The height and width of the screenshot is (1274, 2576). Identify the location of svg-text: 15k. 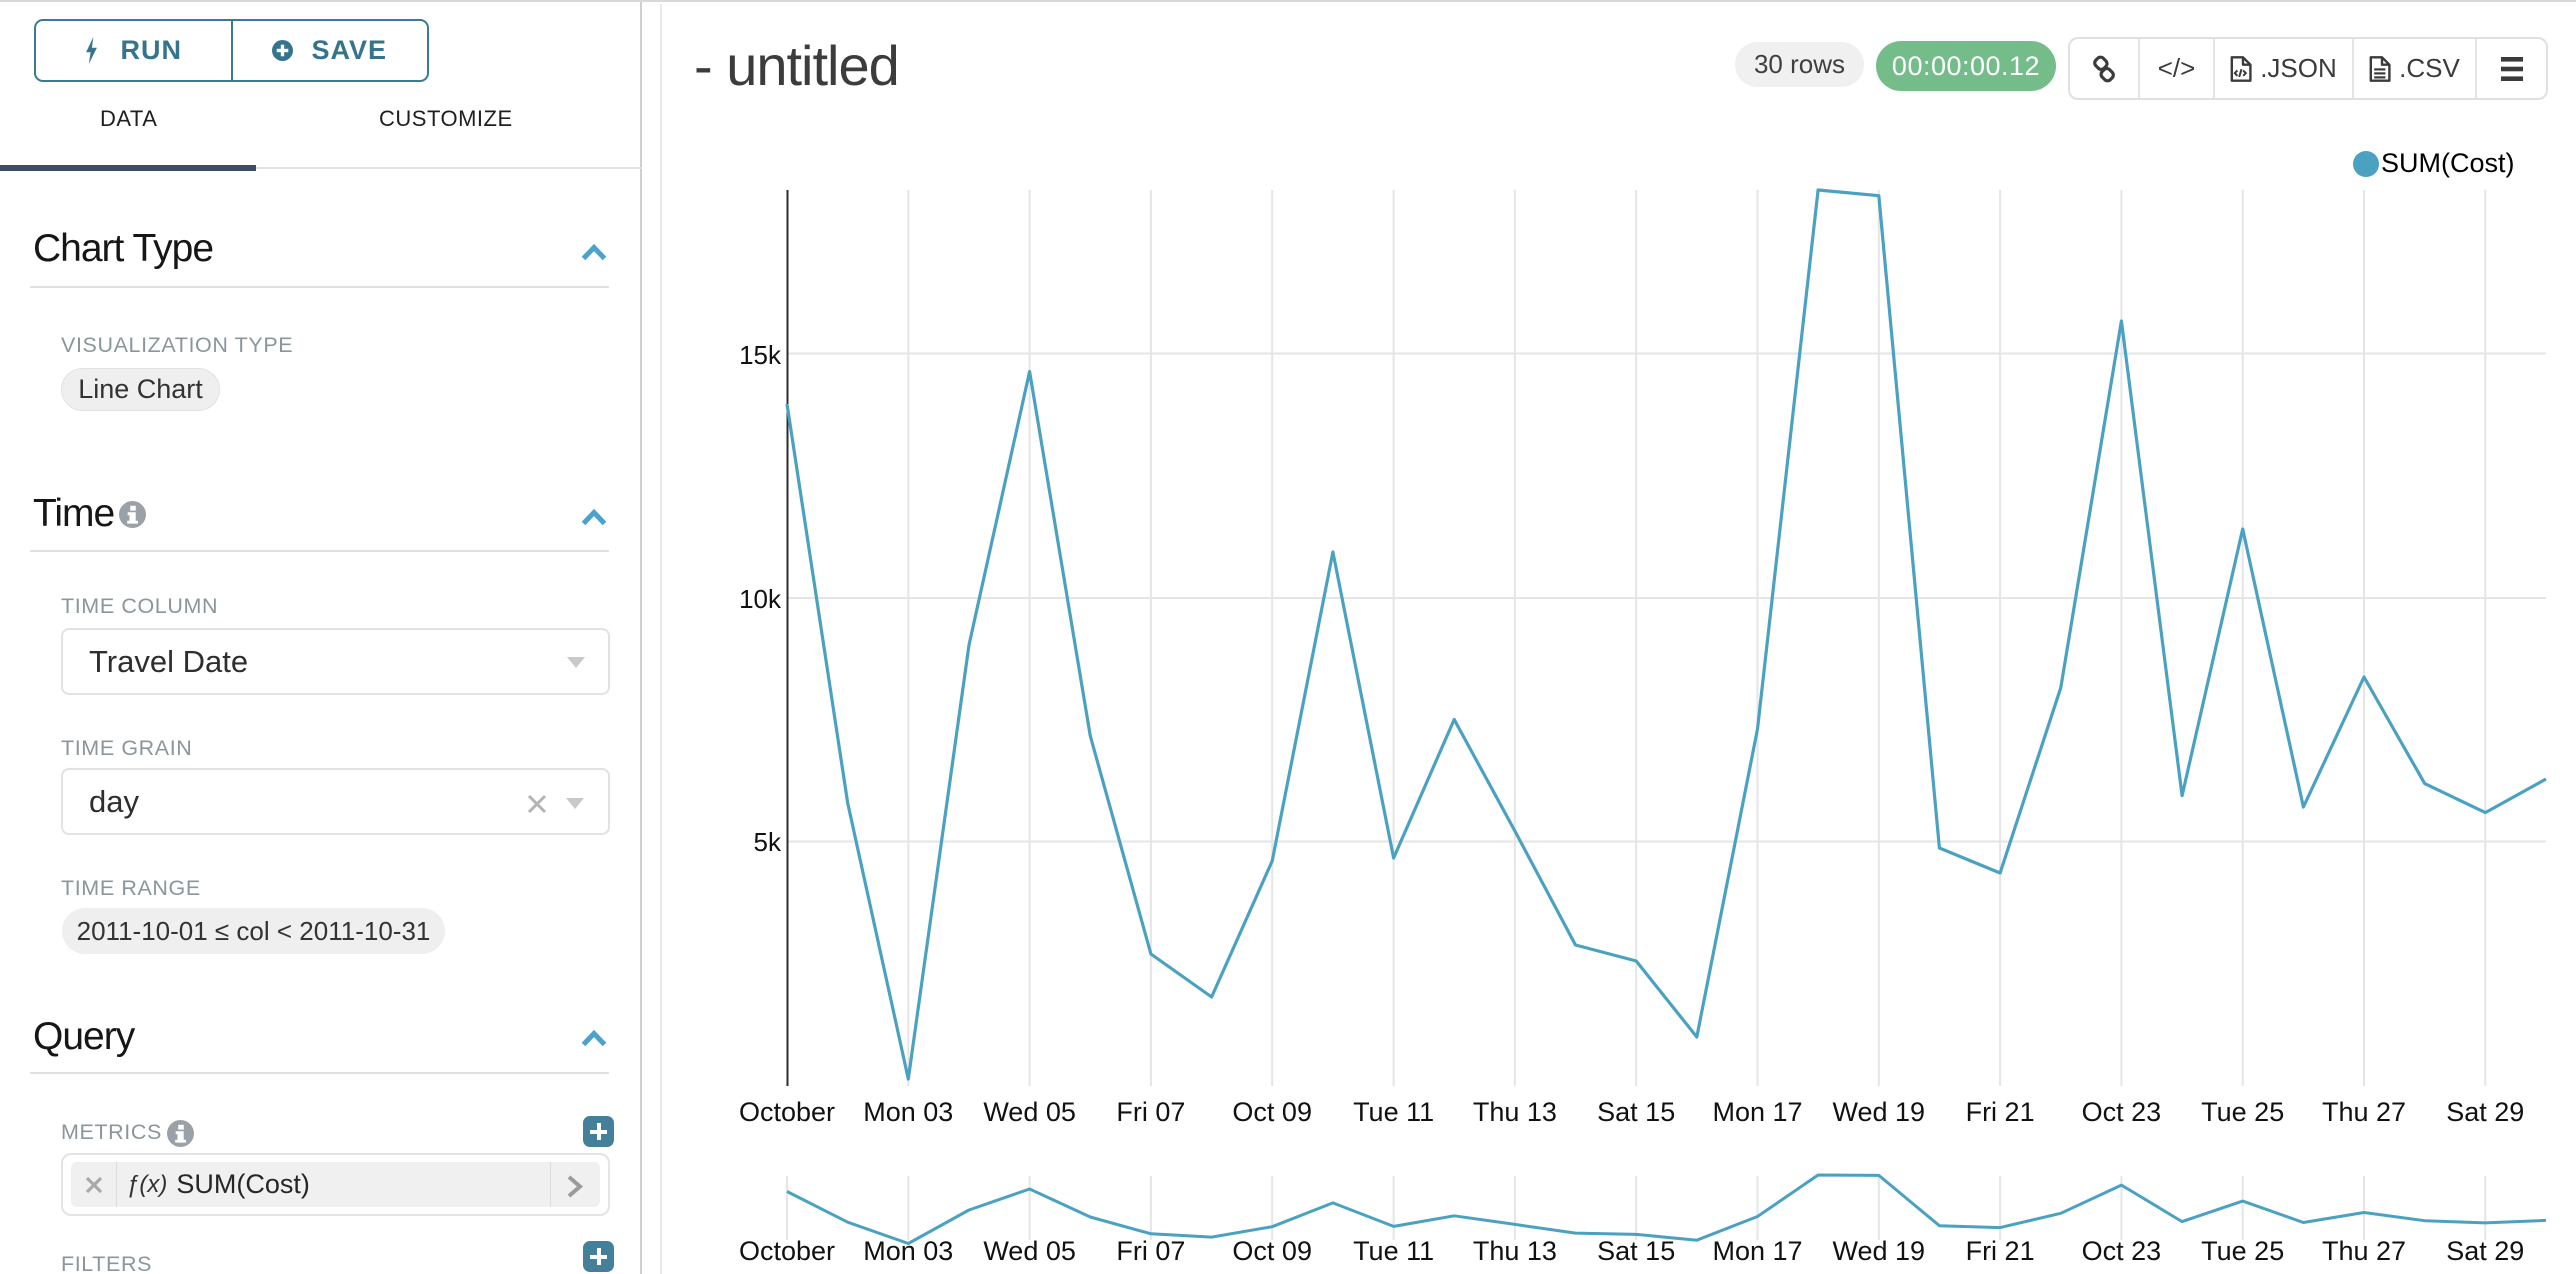
(760, 355).